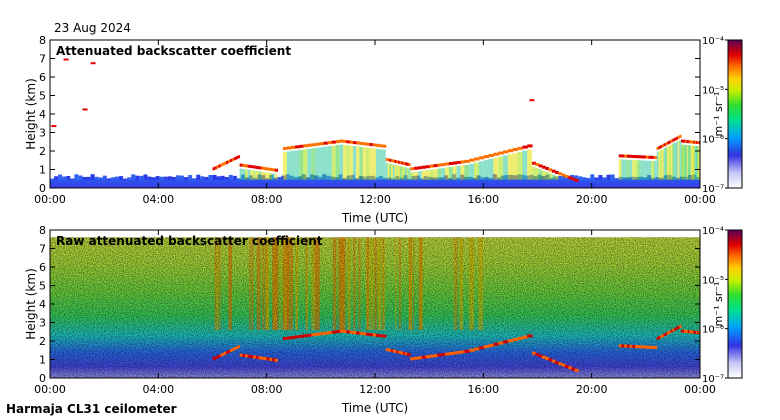 The width and height of the screenshot is (780, 420). What do you see at coordinates (713, 41) in the screenshot?
I see `colorbar-tick-label: 10⁻⁴` at bounding box center [713, 41].